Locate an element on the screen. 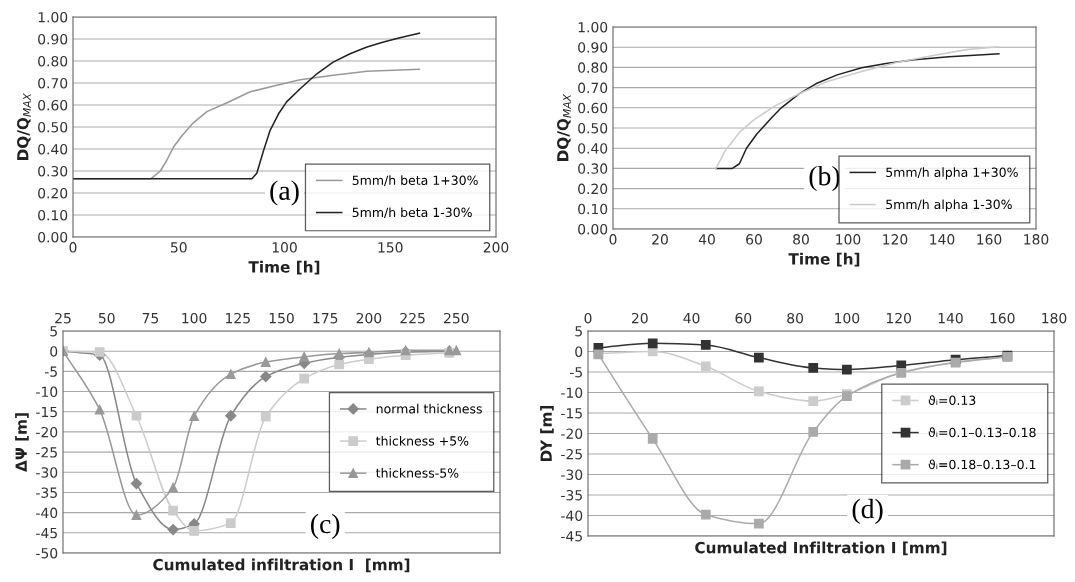 This screenshot has height=582, width=1075. x-tick-label: 225 is located at coordinates (412, 318).